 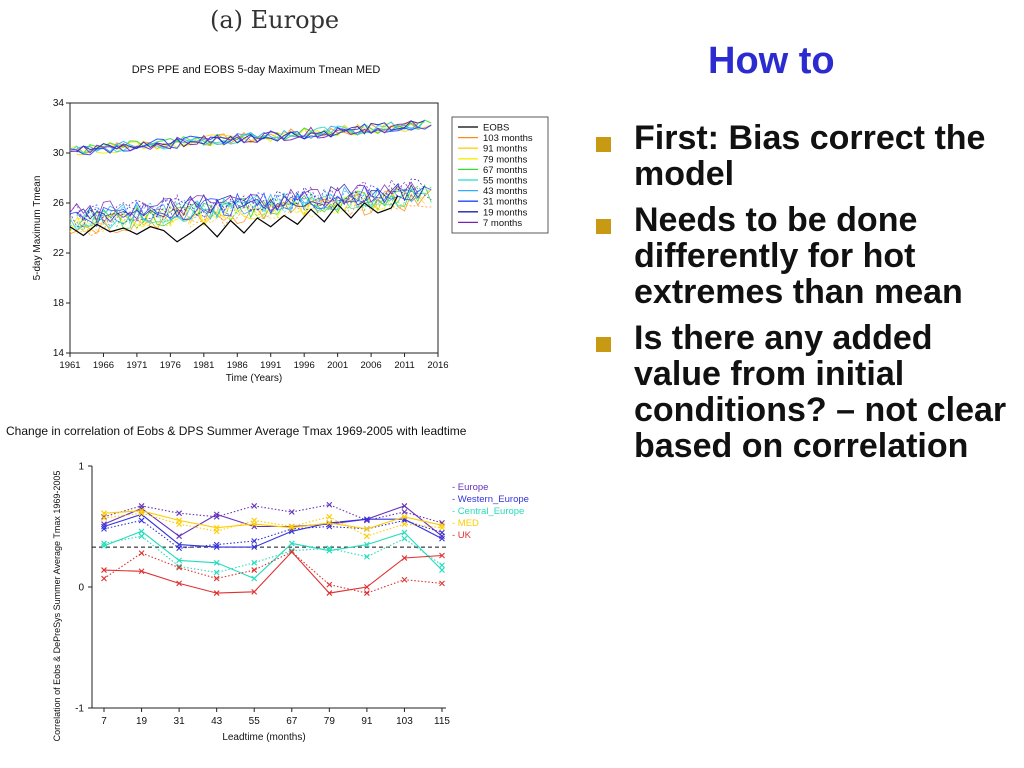 I want to click on legend-label: 43 months, so click(x=505, y=191).